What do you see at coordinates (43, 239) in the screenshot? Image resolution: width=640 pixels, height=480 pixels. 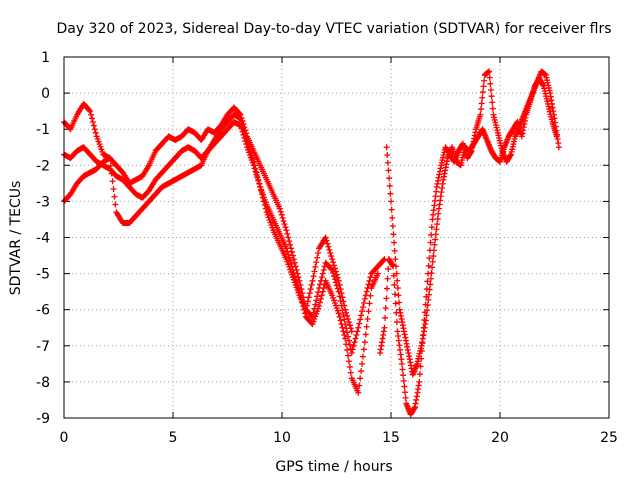 I see `y-tick-label: -4` at bounding box center [43, 239].